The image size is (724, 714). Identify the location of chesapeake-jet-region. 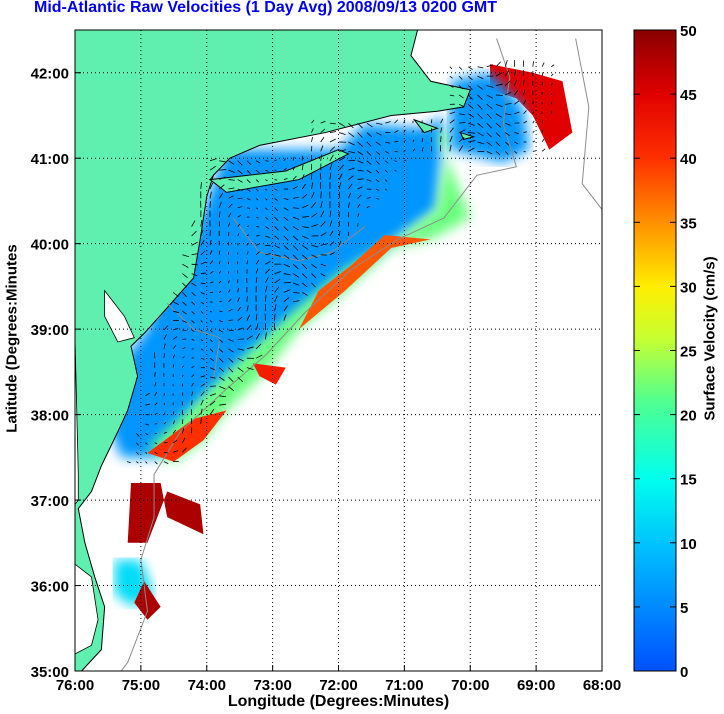
(165, 512).